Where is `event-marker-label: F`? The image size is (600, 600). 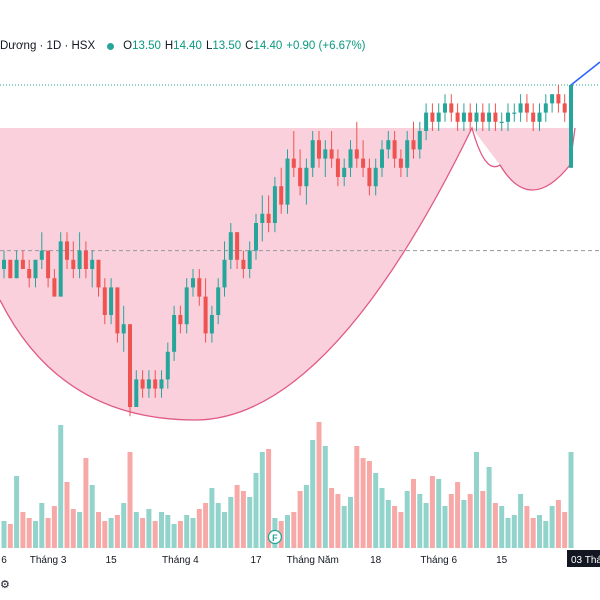
event-marker-label: F is located at coordinates (275, 538).